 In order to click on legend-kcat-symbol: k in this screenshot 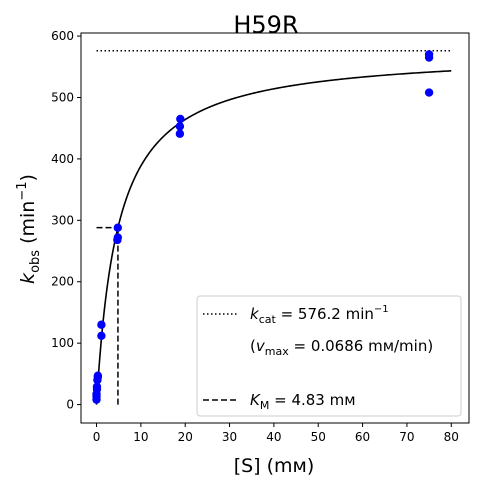, I will do `click(255, 314)`.